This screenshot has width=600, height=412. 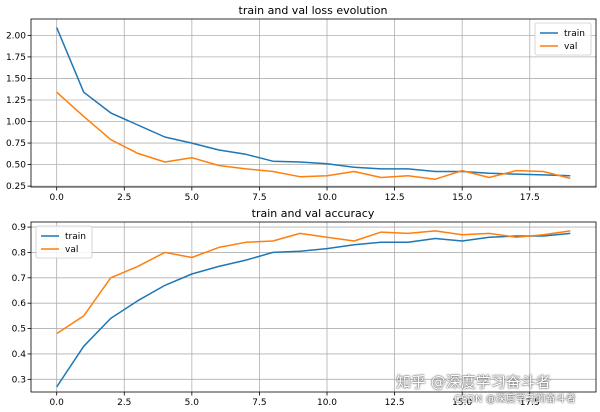 I want to click on y-tick-label: 0.5, so click(x=19, y=330).